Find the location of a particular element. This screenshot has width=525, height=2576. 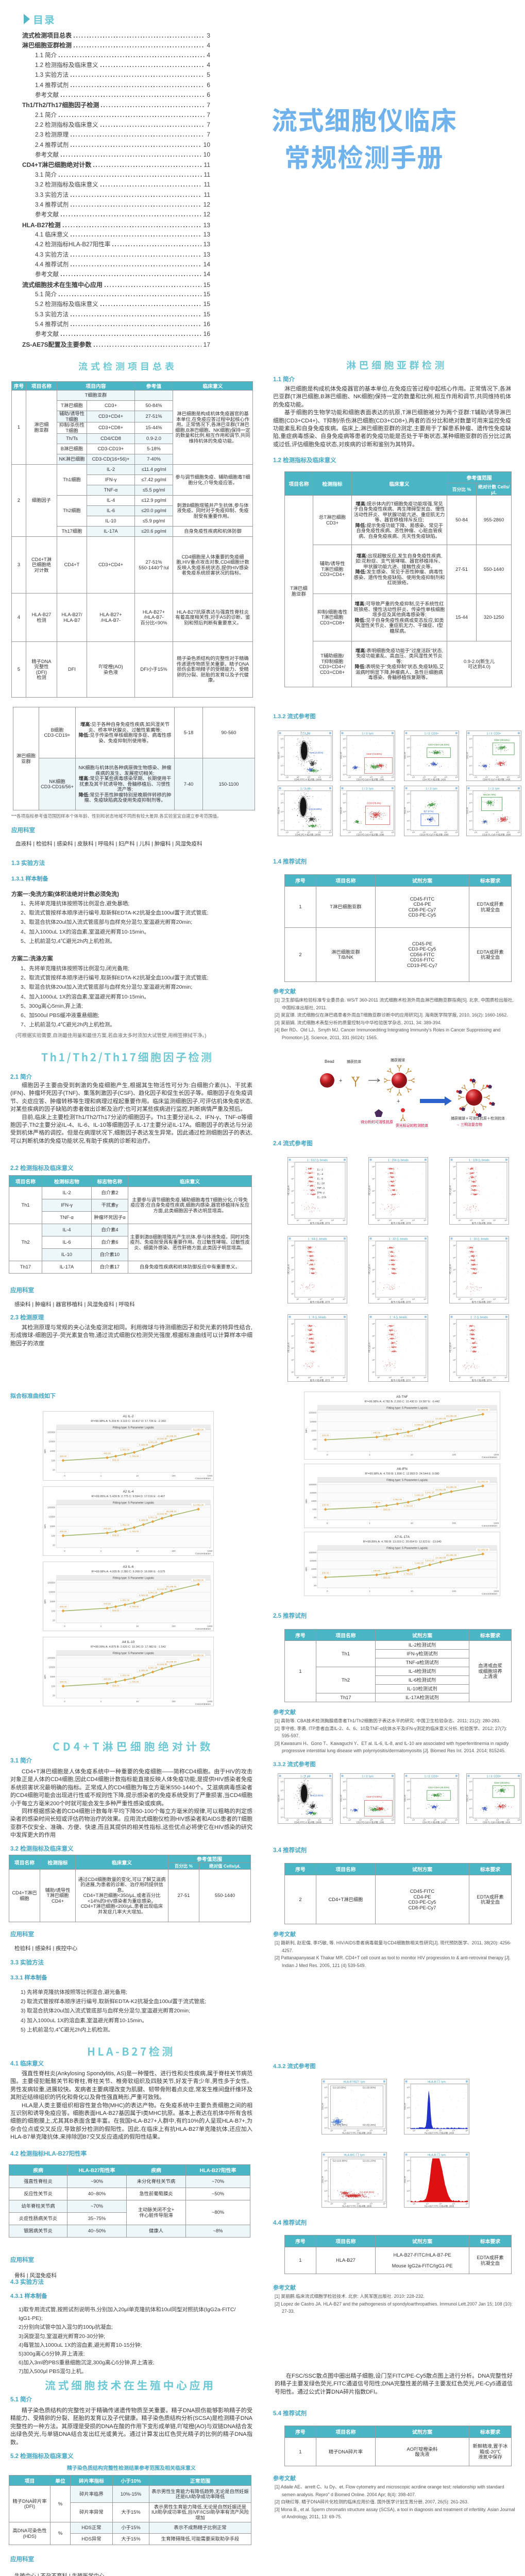

svg-text: 1 / 3: CD3+ is located at coordinates (494, 734).